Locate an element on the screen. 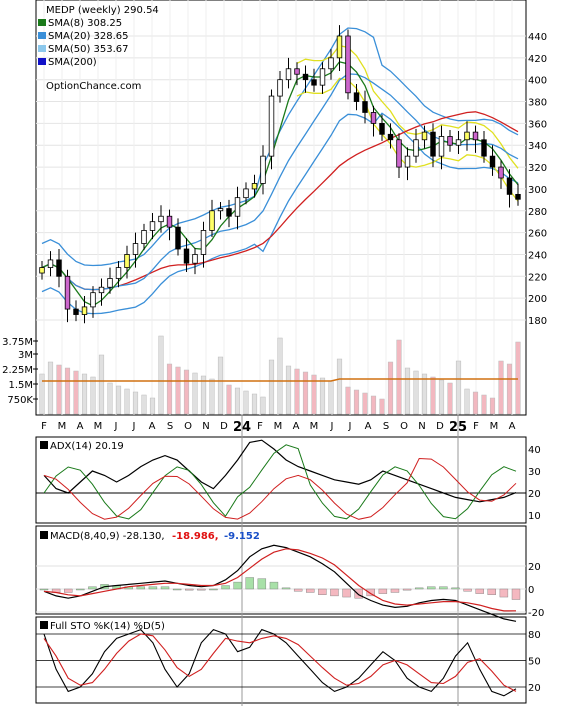 Image resolution: width=566 pixels, height=706 pixels. volume-tick-label: 2.25M is located at coordinates (17, 370).